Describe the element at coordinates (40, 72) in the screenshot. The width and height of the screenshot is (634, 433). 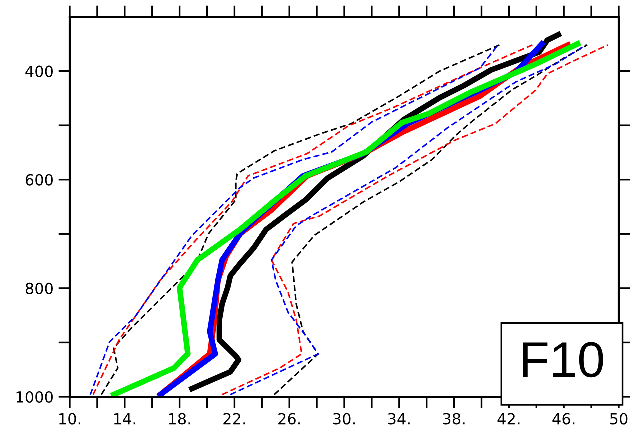
I see `y-tick-label: 400` at that location.